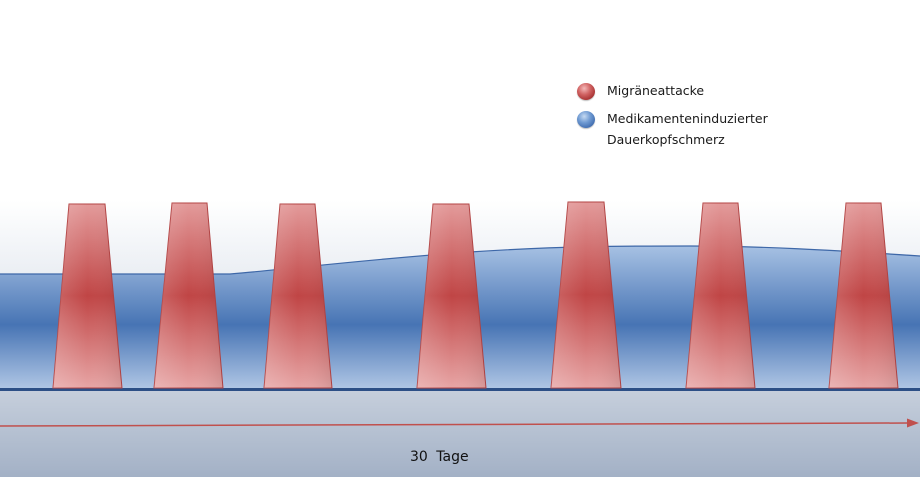 Image resolution: width=920 pixels, height=477 pixels. I want to click on baseline, so click(460, 389).